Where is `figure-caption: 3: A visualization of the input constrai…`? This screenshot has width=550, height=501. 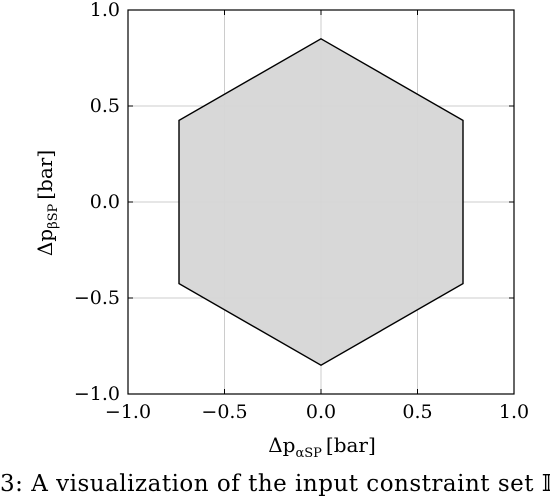 figure-caption: 3: A visualization of the input constrai… is located at coordinates (275, 484).